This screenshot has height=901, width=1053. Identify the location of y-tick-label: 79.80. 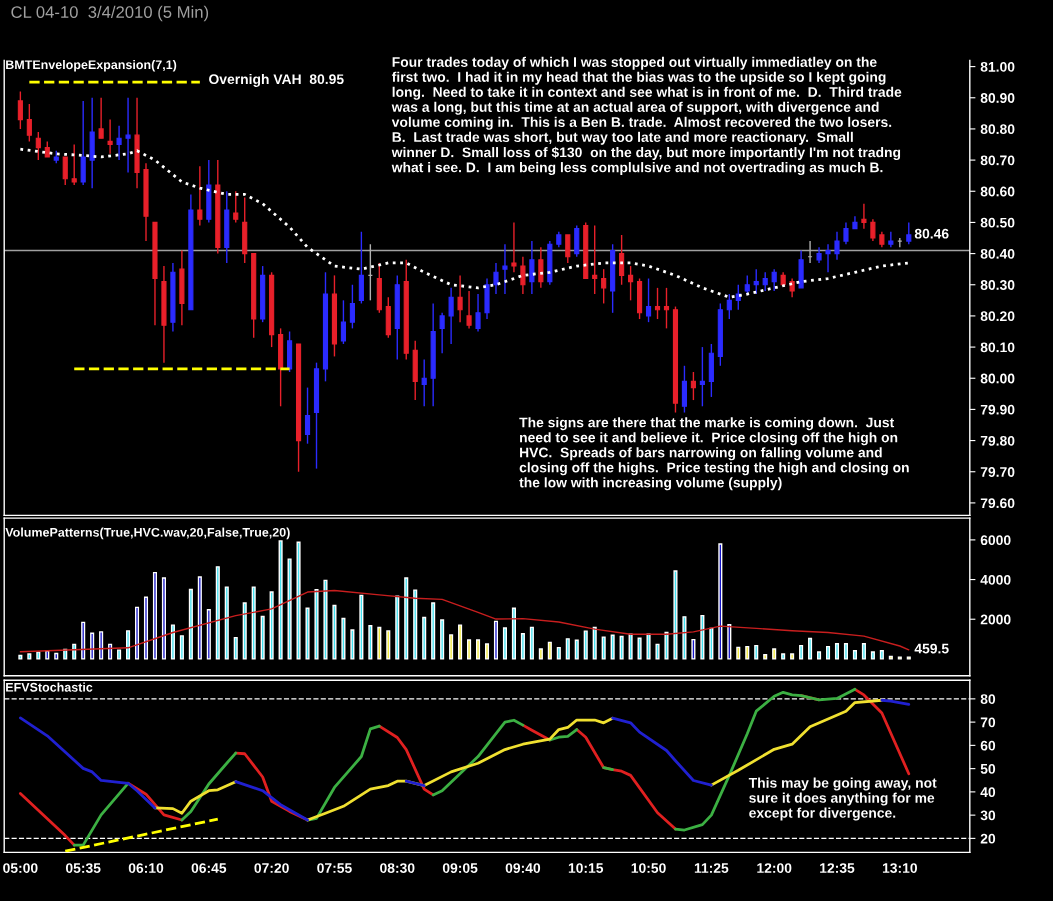
(997, 440).